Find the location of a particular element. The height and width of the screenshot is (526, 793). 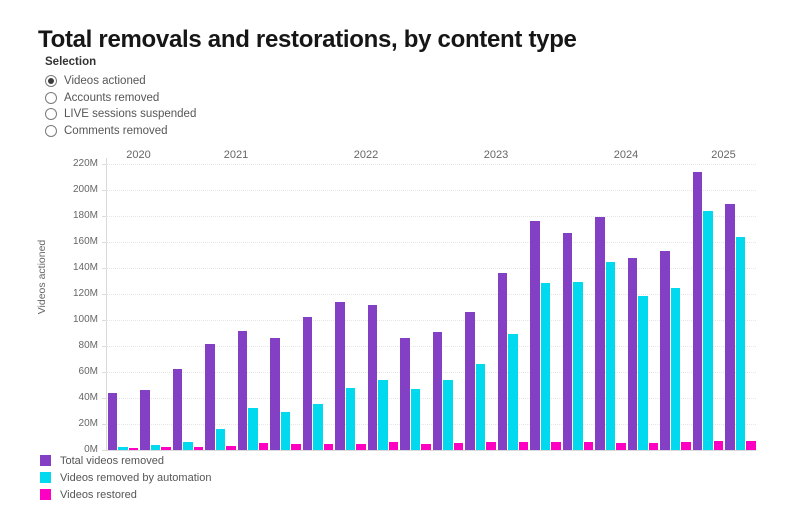

bar-total-videos-removed-2025-Q2 is located at coordinates (730, 326).